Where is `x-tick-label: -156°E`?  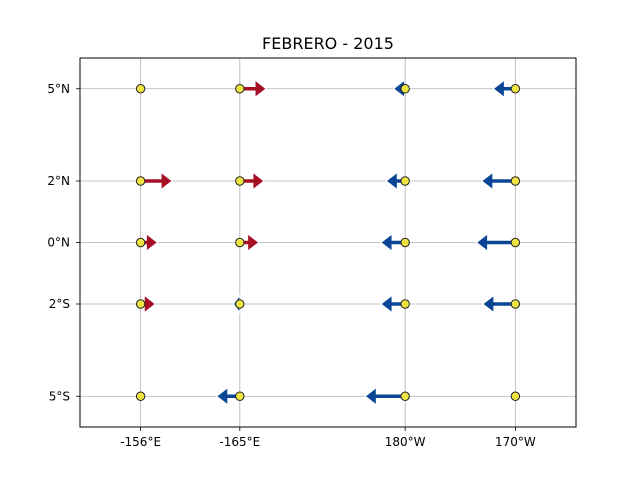
x-tick-label: -156°E is located at coordinates (140, 442).